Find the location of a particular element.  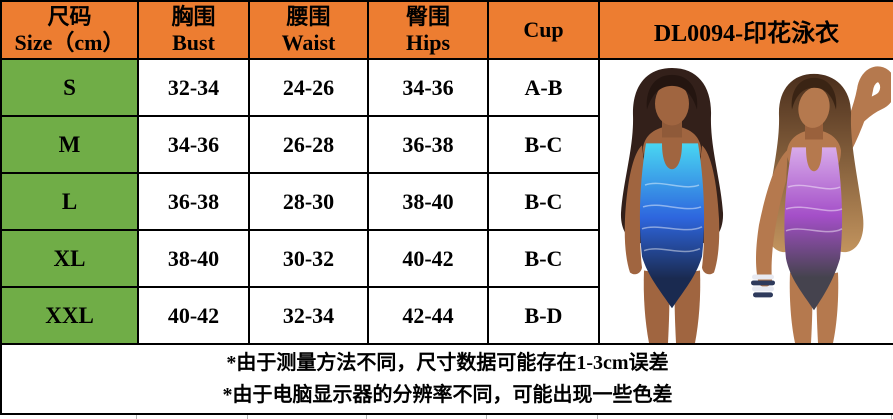

arm-left is located at coordinates (634, 210).